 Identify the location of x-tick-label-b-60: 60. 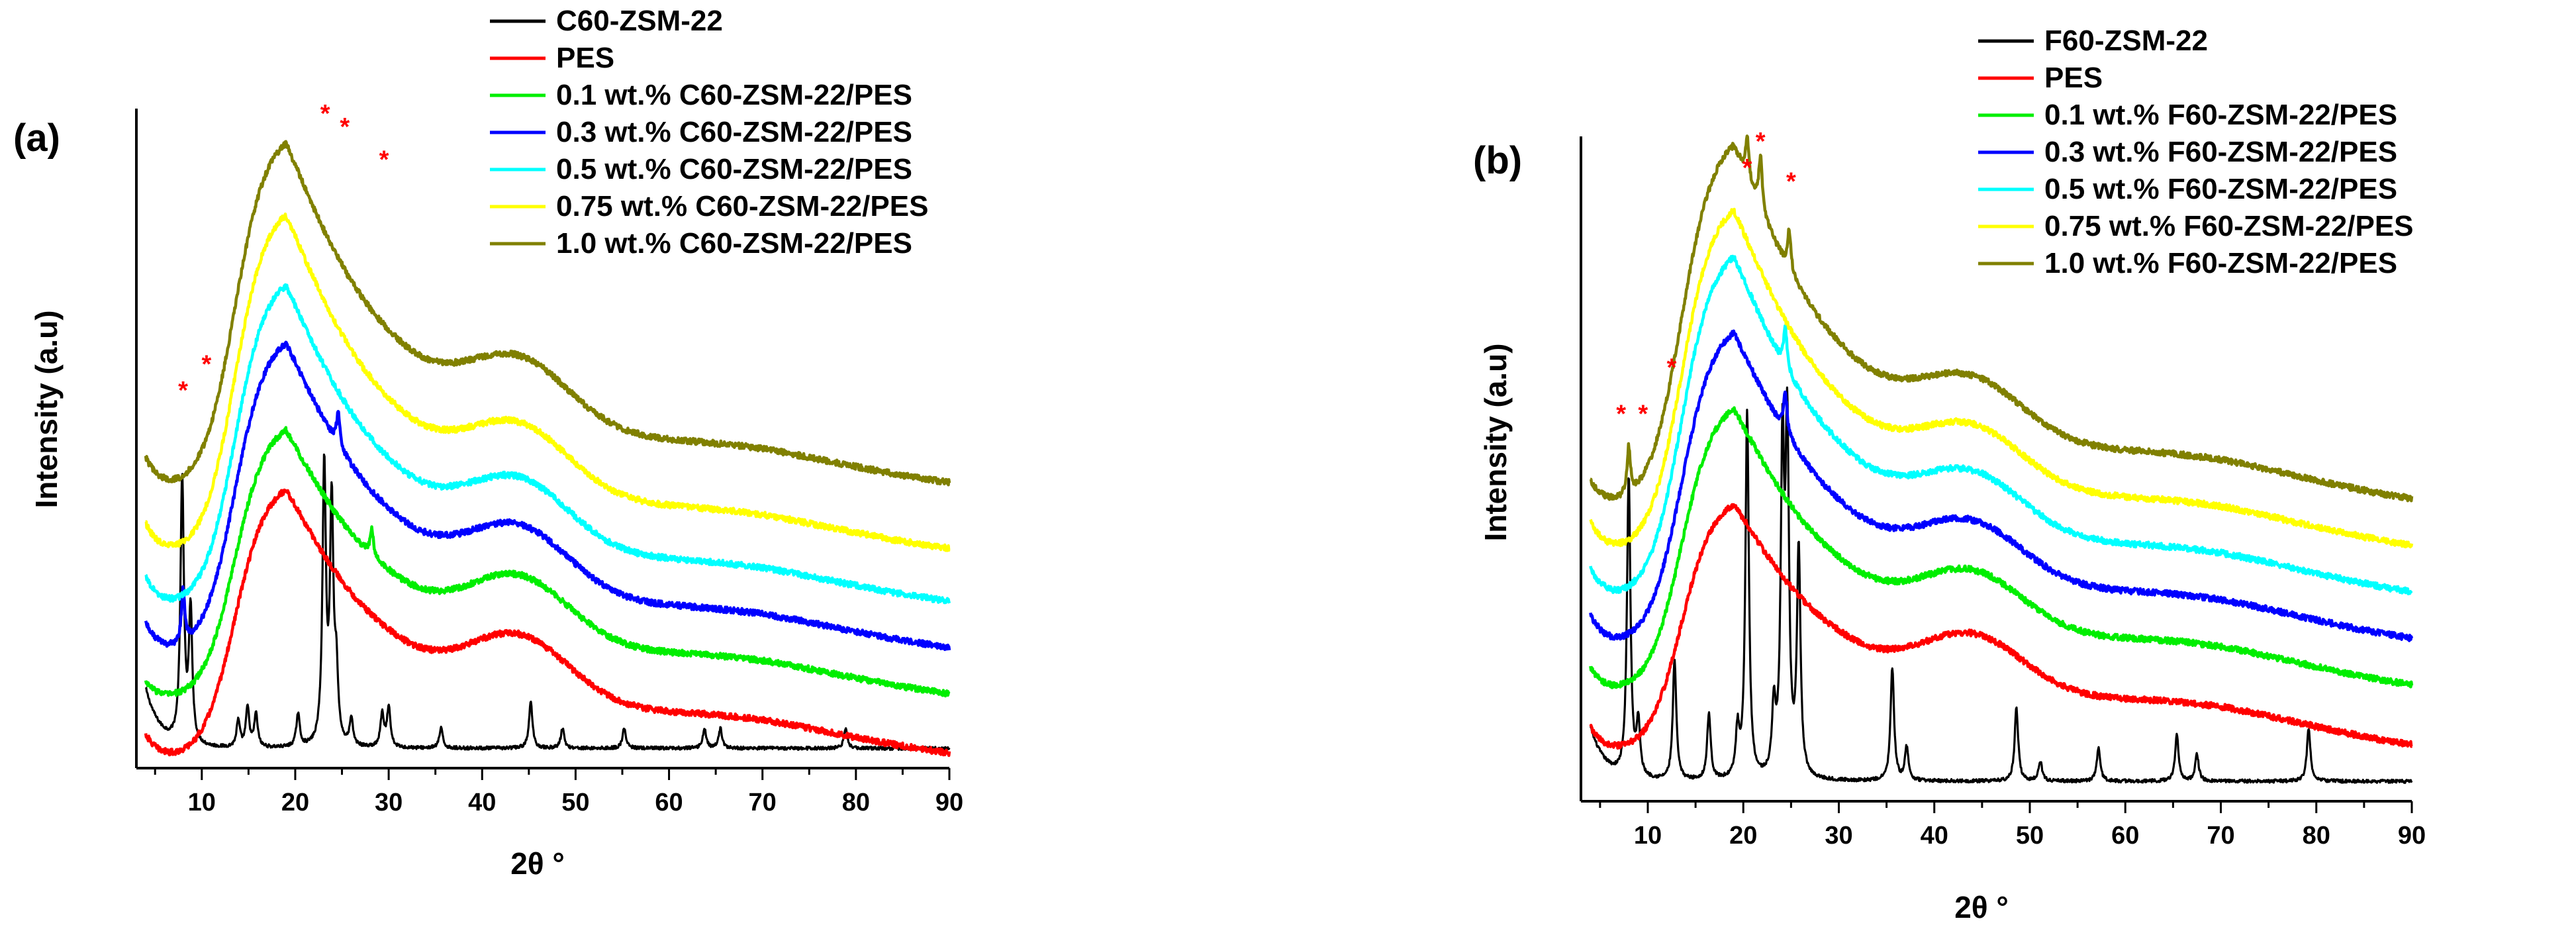
(2125, 836).